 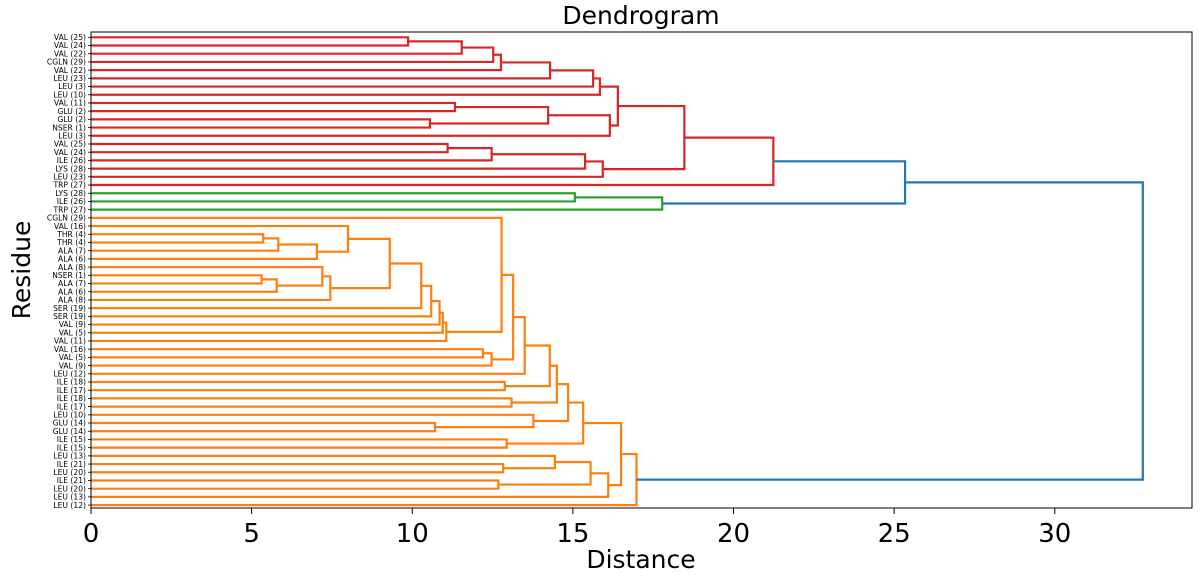 What do you see at coordinates (572, 534) in the screenshot?
I see `x-tick-label: 15` at bounding box center [572, 534].